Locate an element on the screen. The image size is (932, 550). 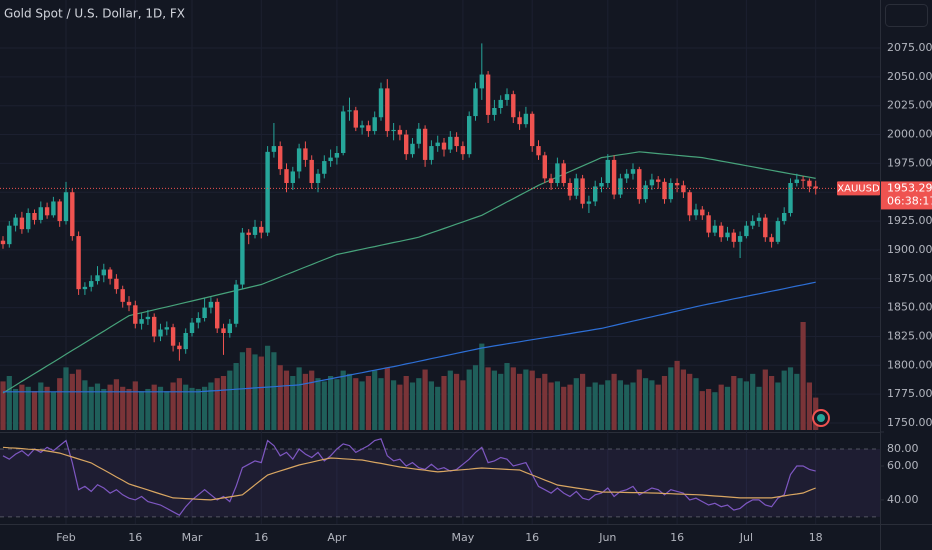
x-tick-label: 16 is located at coordinates (135, 537).